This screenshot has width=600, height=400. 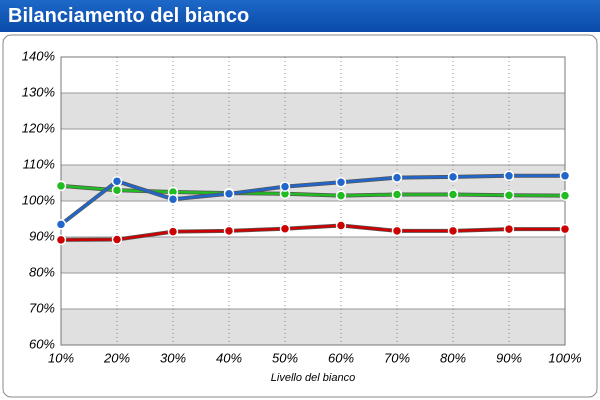 What do you see at coordinates (38, 91) in the screenshot?
I see `y-tick-label: 130%` at bounding box center [38, 91].